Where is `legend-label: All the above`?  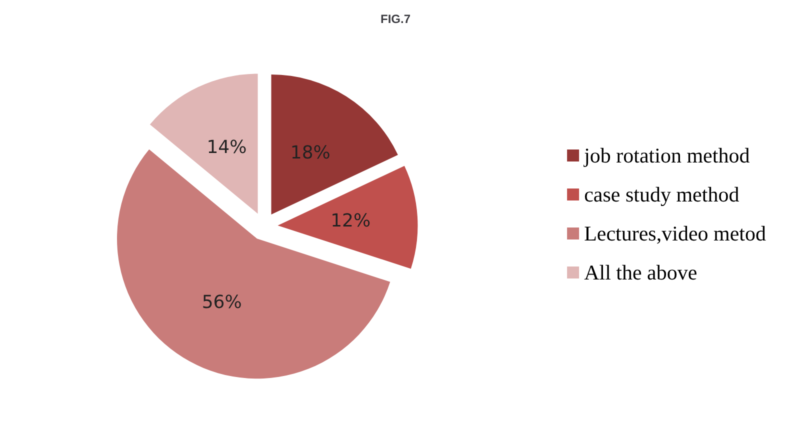
legend-label: All the above is located at coordinates (641, 272).